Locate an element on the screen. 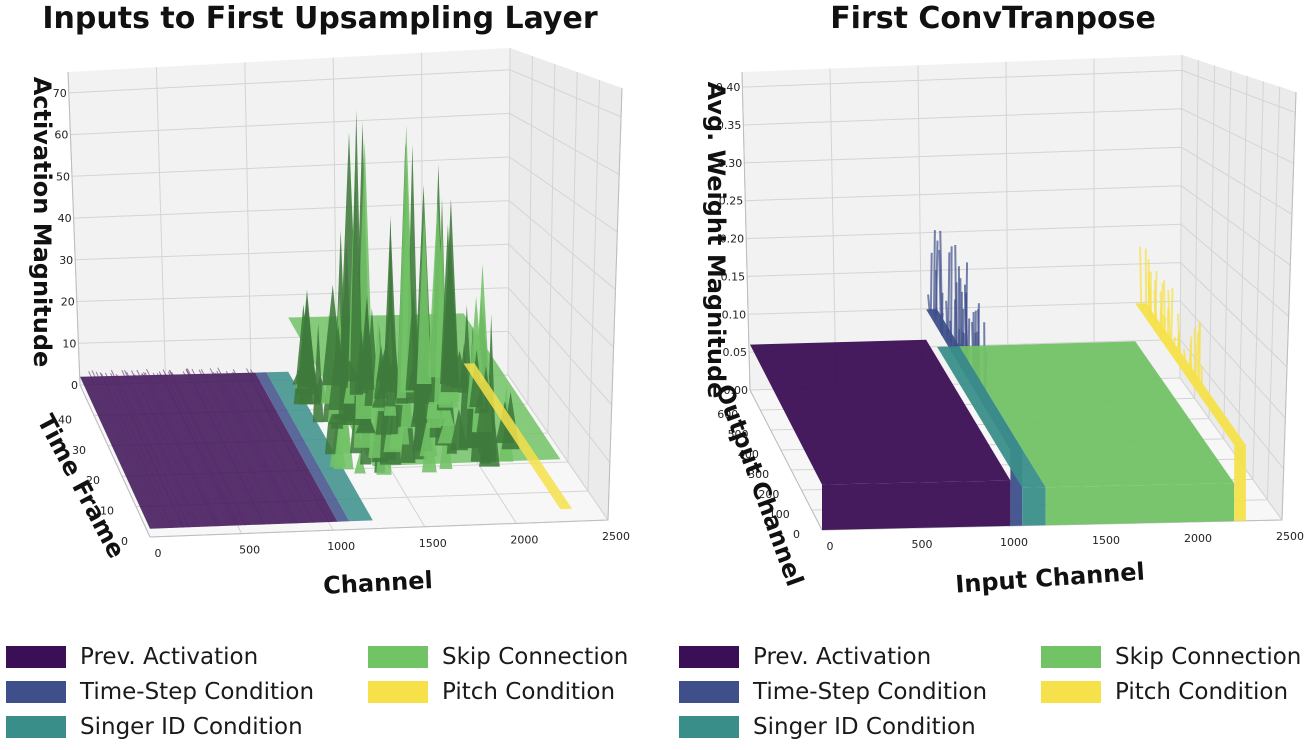 Image resolution: width=1314 pixels, height=750 pixels. legend-item: Time-Step Condition is located at coordinates (160, 692).